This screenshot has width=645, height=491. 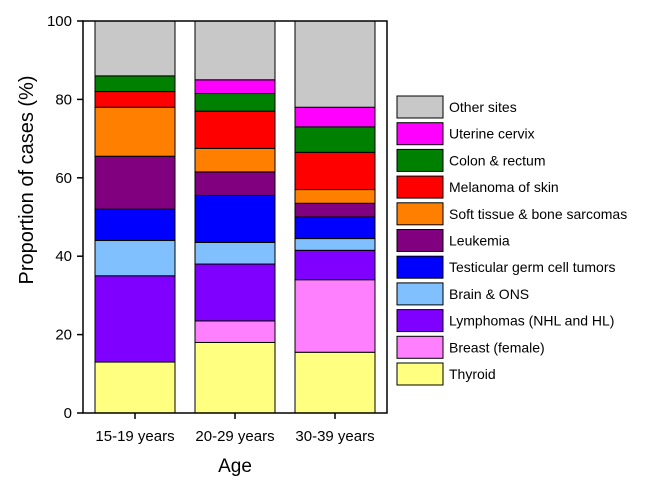 What do you see at coordinates (334, 436) in the screenshot?
I see `x-tick-label: 30-39 years` at bounding box center [334, 436].